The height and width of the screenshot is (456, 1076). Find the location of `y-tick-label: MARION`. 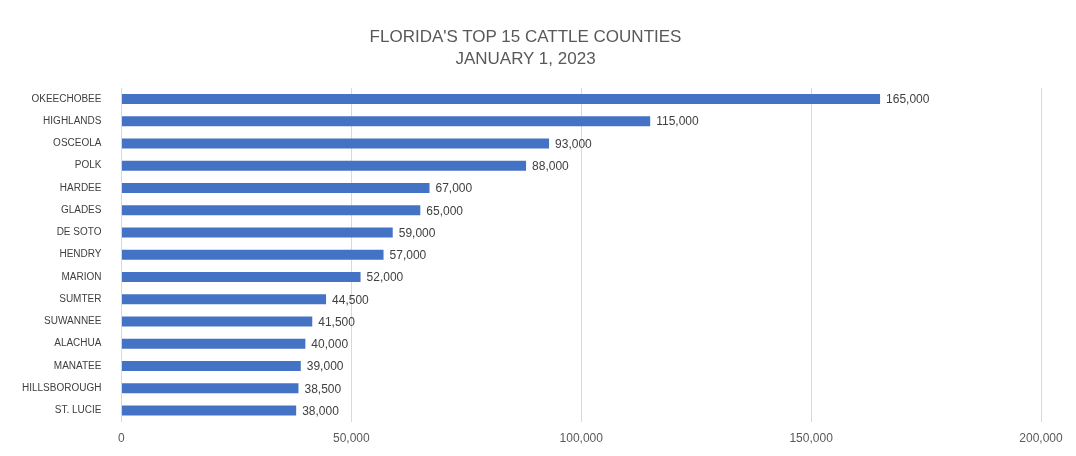

y-tick-label: MARION is located at coordinates (81, 276).